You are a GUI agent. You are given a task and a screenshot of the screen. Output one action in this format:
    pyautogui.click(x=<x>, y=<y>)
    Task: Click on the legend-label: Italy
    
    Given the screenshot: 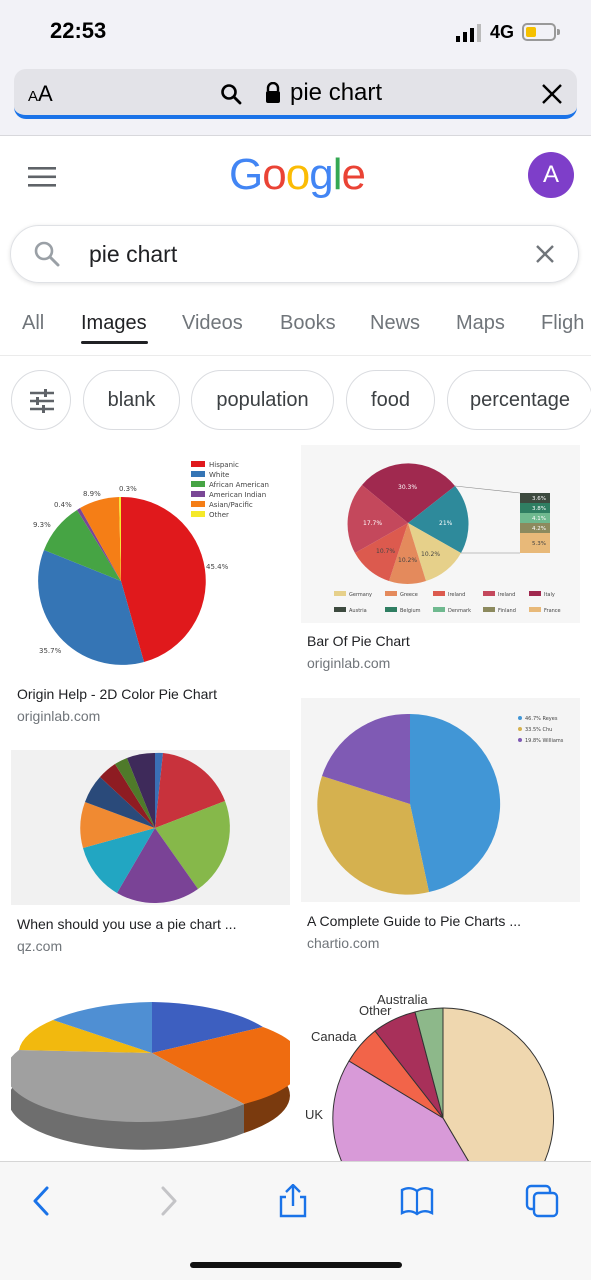 What is the action you would take?
    pyautogui.click(x=549, y=595)
    